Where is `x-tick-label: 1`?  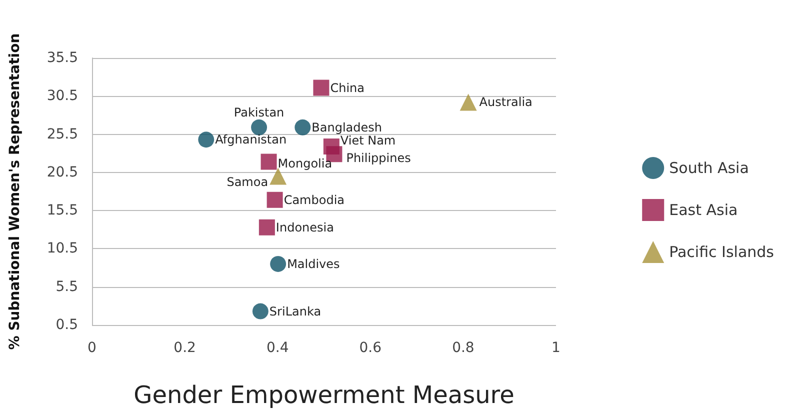
x-tick-label: 1 is located at coordinates (556, 348).